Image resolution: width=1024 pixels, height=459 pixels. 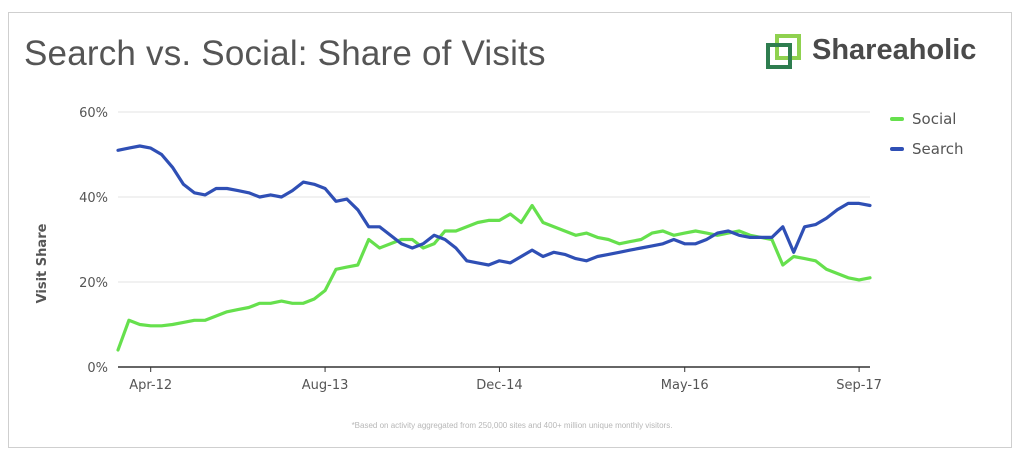 What do you see at coordinates (499, 385) in the screenshot?
I see `x-tick-label: Dec-14` at bounding box center [499, 385].